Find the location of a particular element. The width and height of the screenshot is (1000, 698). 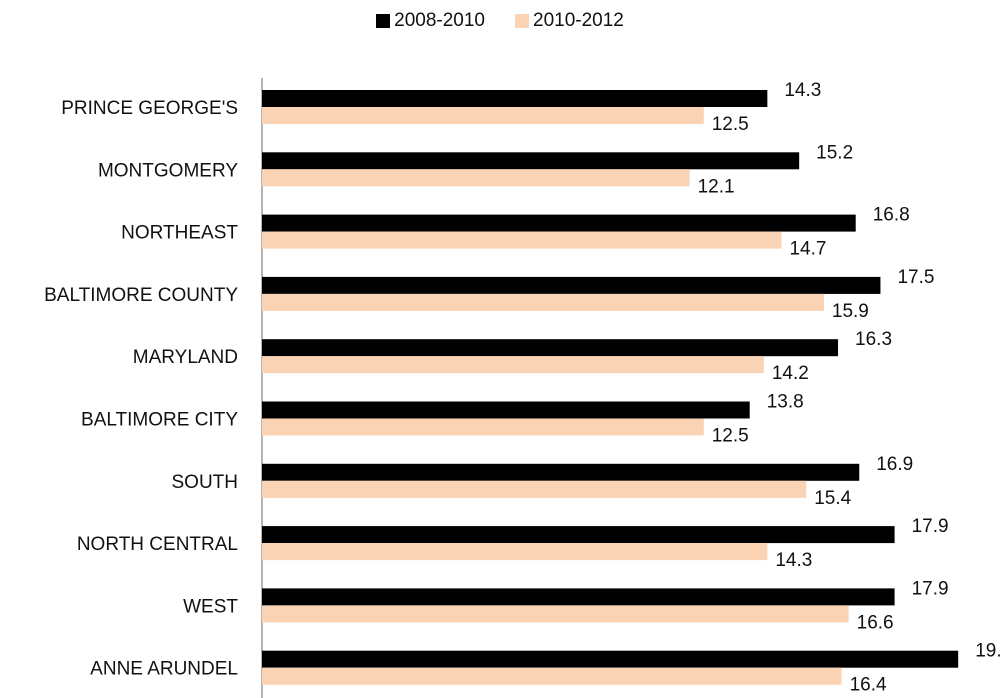

category-label: MONTGOMERY is located at coordinates (168, 170).